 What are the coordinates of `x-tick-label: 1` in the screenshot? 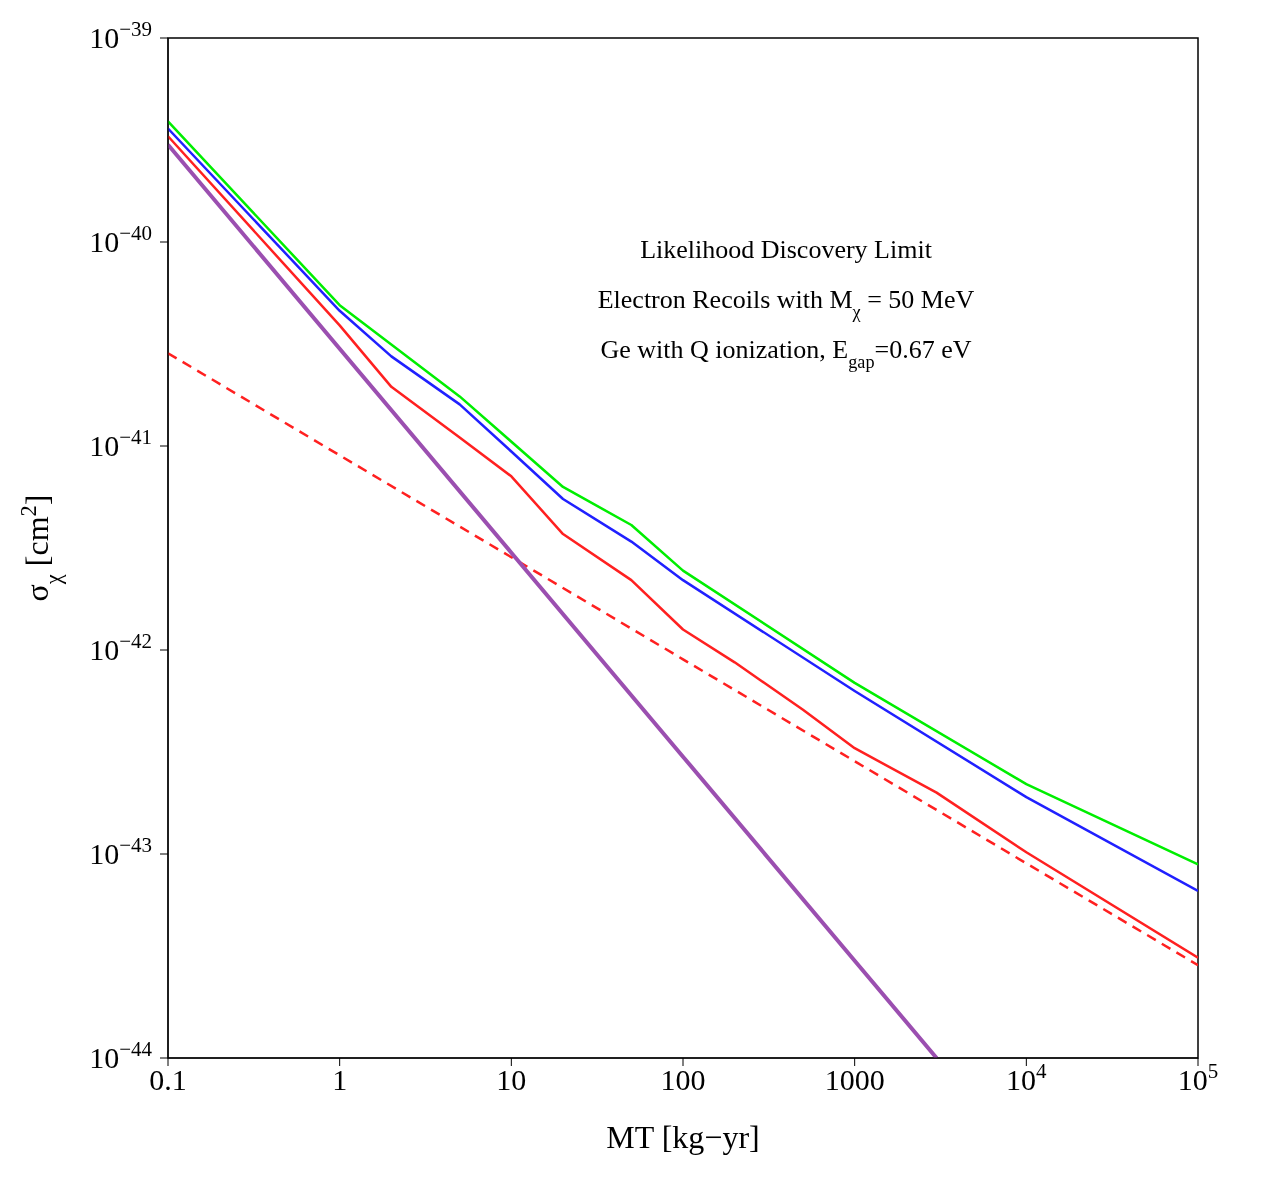 It's located at (340, 1079).